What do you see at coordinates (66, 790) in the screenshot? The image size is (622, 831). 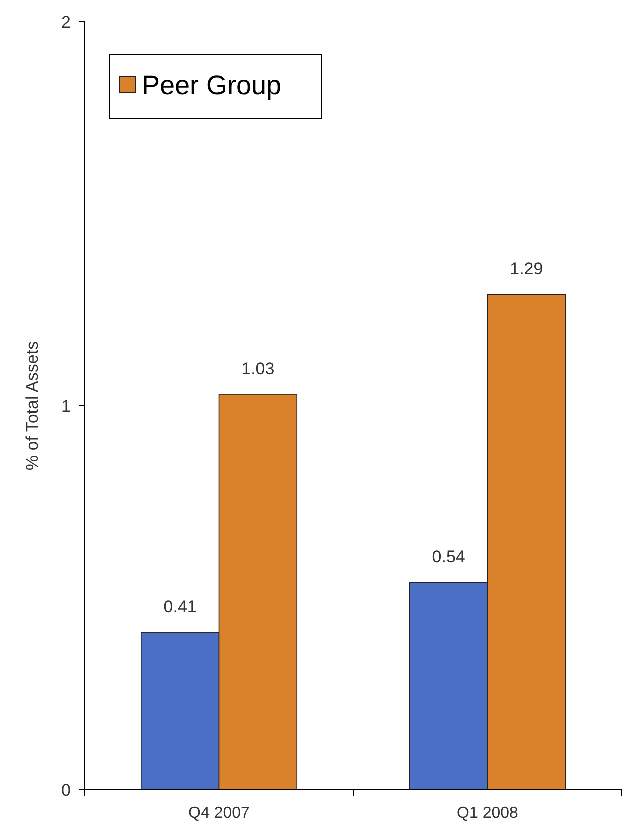 I see `y-tick-label: 0` at bounding box center [66, 790].